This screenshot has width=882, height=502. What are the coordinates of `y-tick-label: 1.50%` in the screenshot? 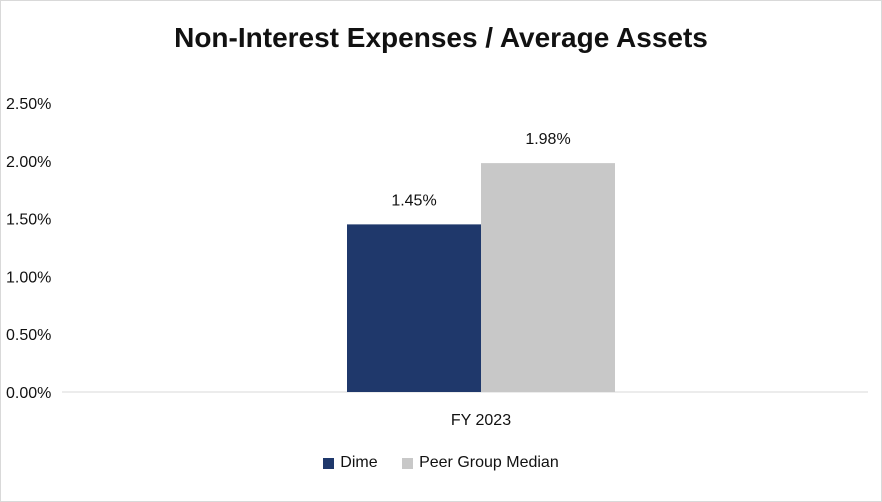 It's located at (28, 220).